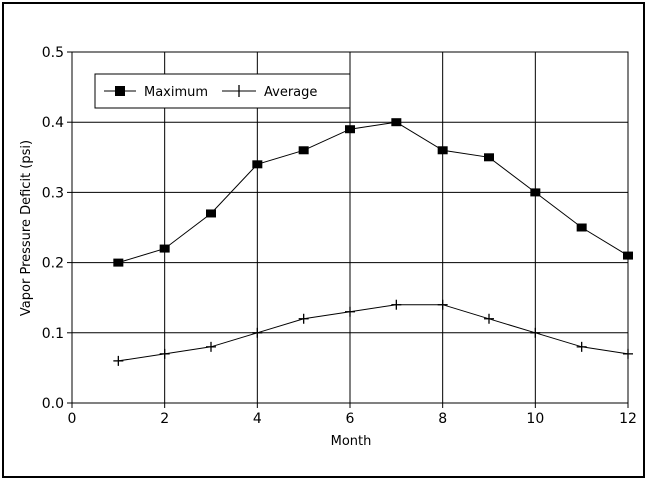  What do you see at coordinates (176, 92) in the screenshot?
I see `legend-label-maximum: Maximum` at bounding box center [176, 92].